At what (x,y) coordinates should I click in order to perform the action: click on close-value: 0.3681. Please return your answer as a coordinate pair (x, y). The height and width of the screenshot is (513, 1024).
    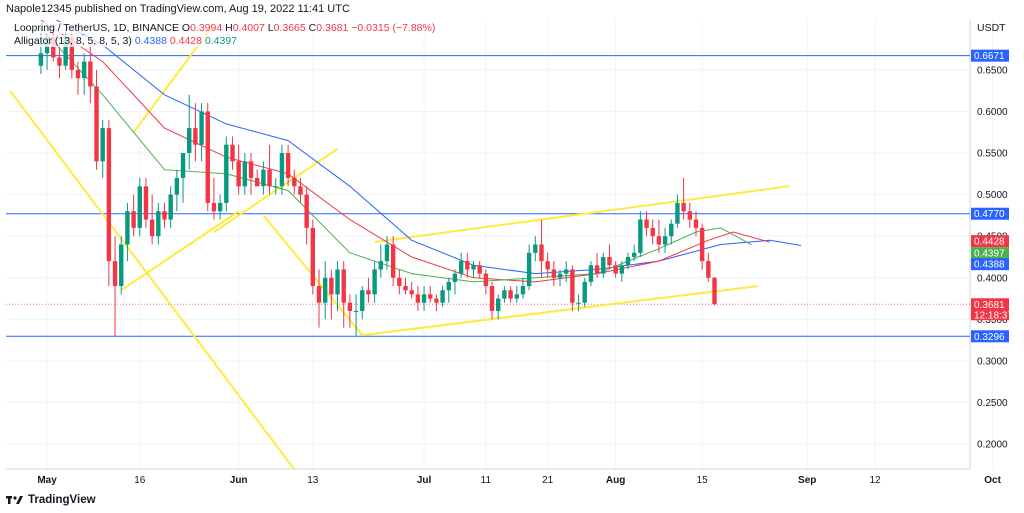
    Looking at the image, I should click on (332, 28).